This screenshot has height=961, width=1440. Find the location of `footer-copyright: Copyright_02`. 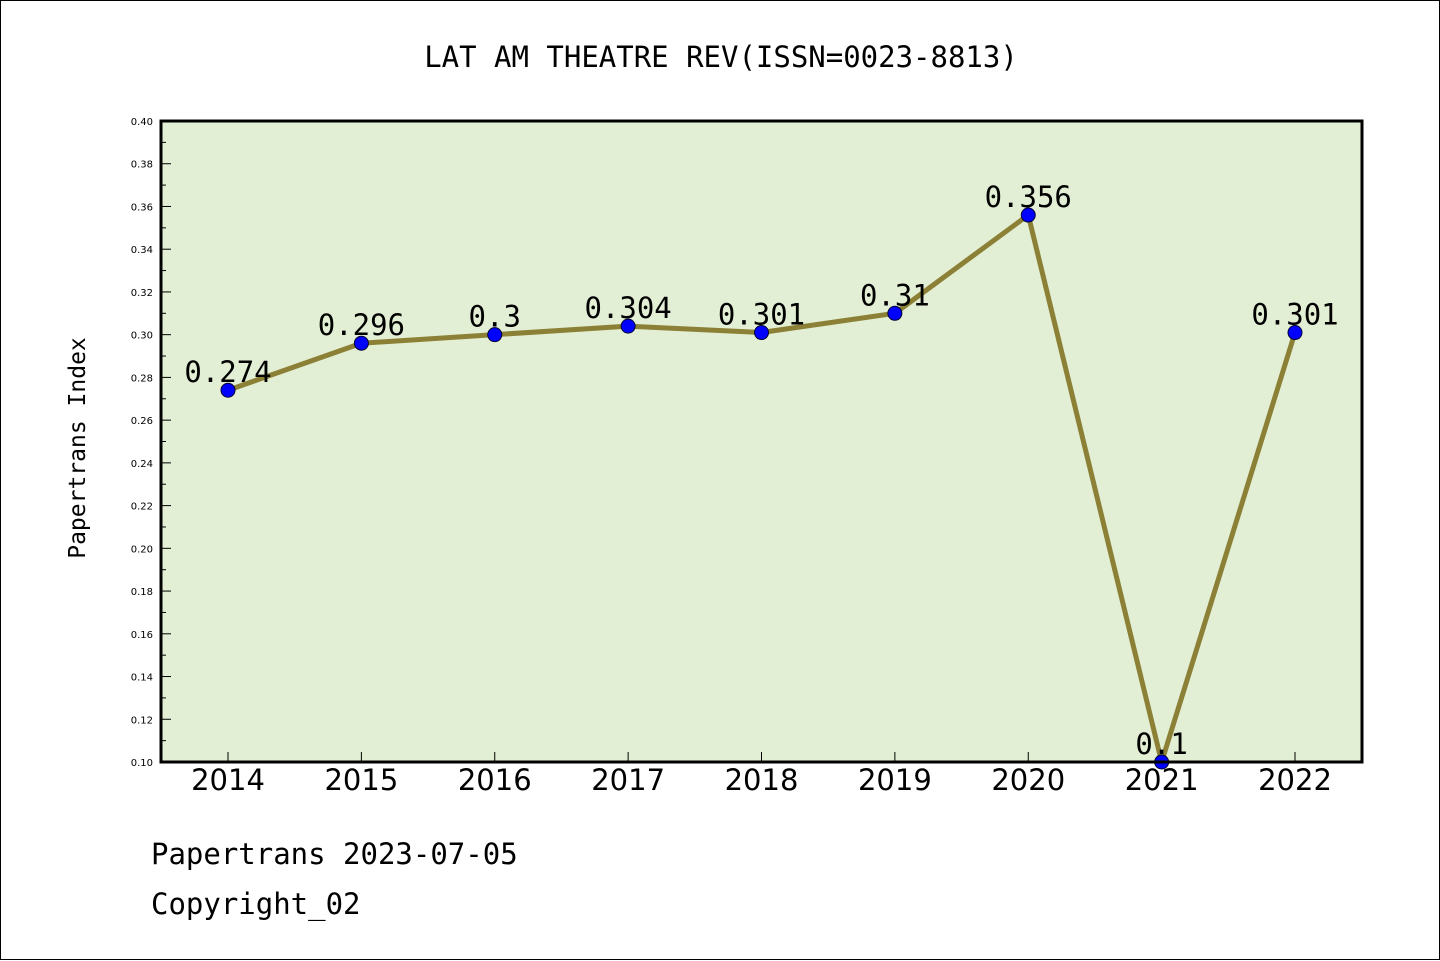

footer-copyright: Copyright_02 is located at coordinates (256, 904).